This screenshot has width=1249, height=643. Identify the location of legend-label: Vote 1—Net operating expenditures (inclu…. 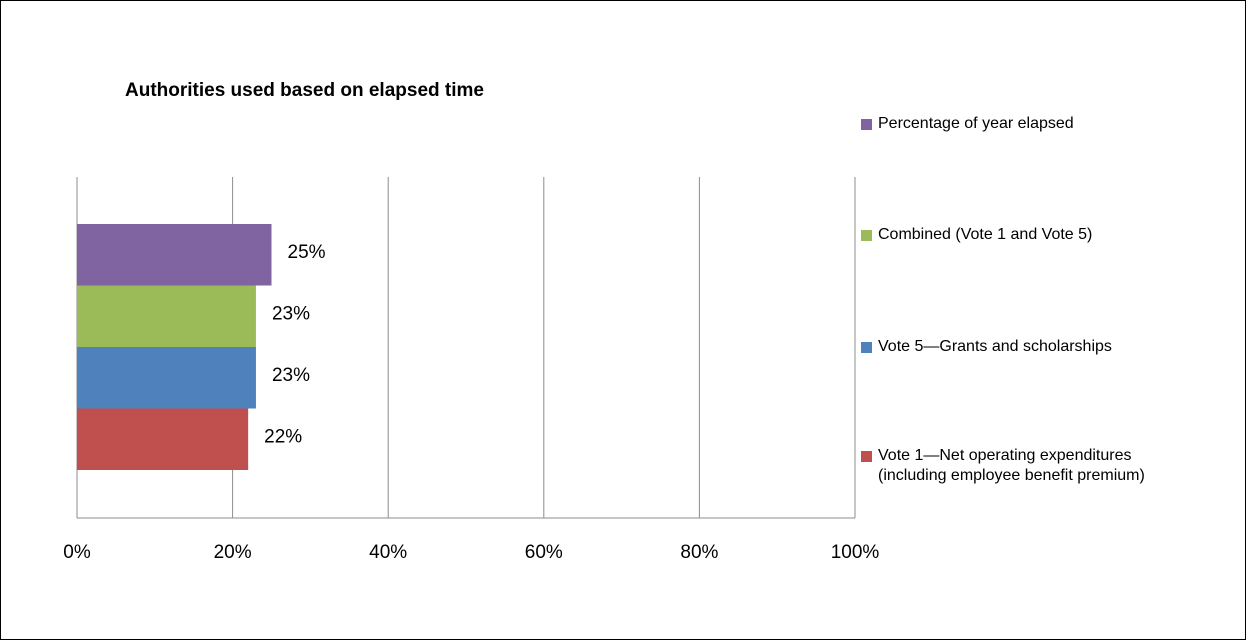
(1011, 465).